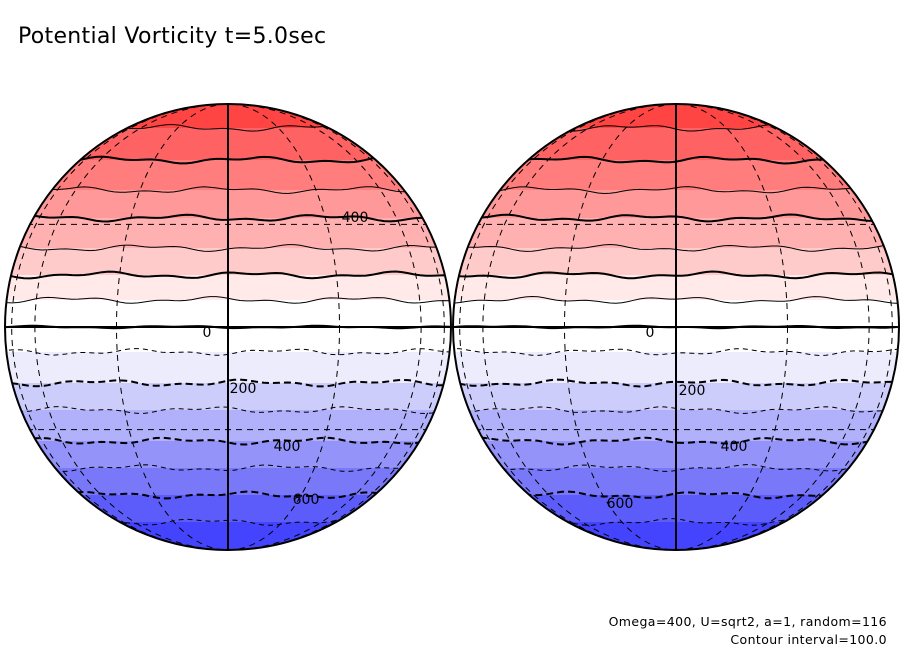 The width and height of the screenshot is (904, 654). Describe the element at coordinates (747, 621) in the screenshot. I see `model-parameters: Omega=400, U=sqrt2, a=1, random=116` at that location.